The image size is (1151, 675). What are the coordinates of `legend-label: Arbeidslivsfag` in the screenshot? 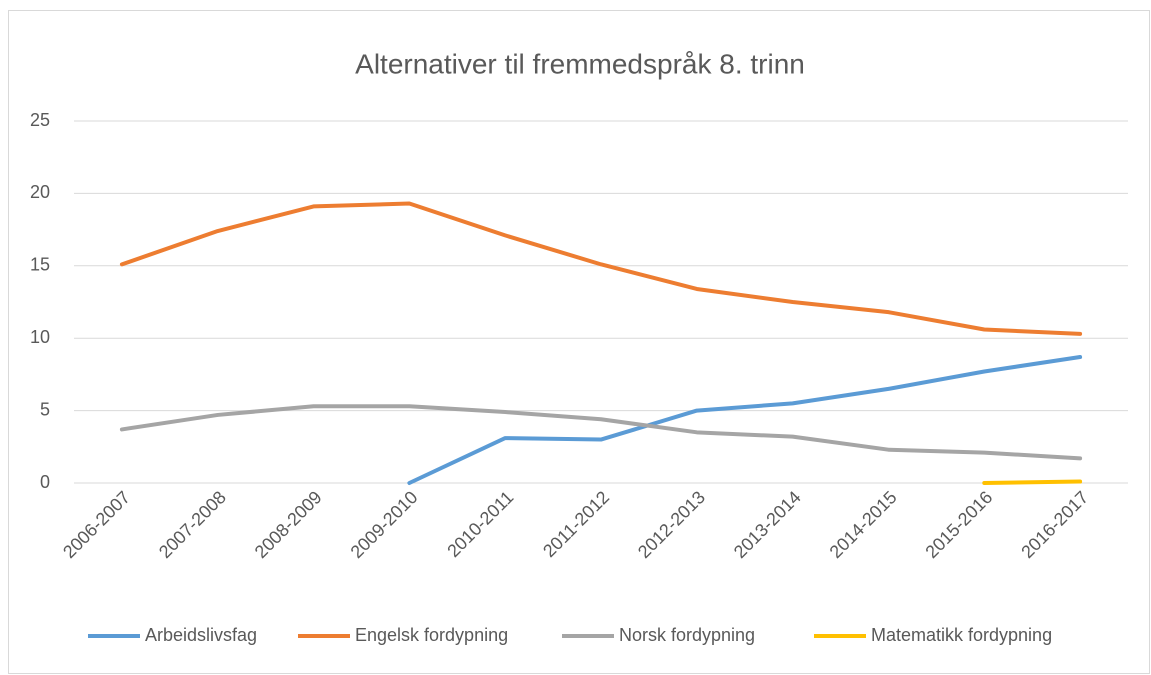 It's located at (201, 635).